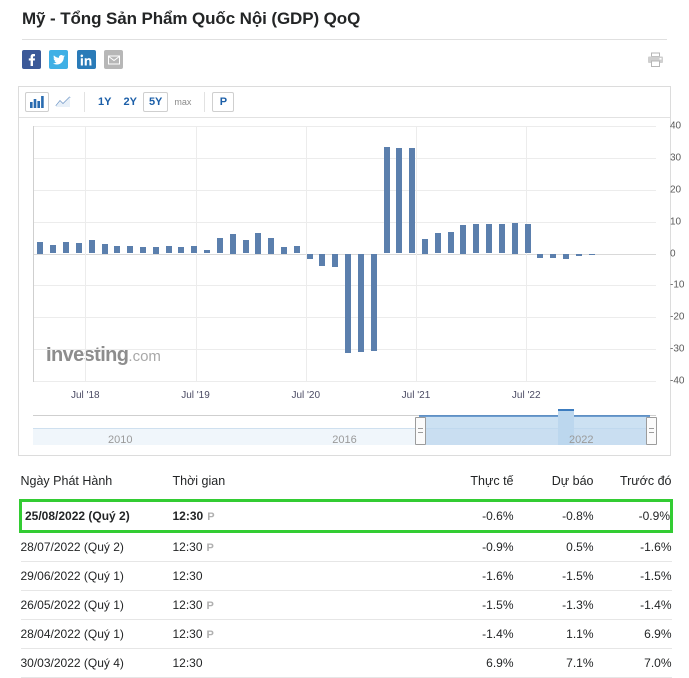 This screenshot has height=678, width=689. What do you see at coordinates (295, 605) in the screenshot?
I see `cell-time: 12:30 P` at bounding box center [295, 605].